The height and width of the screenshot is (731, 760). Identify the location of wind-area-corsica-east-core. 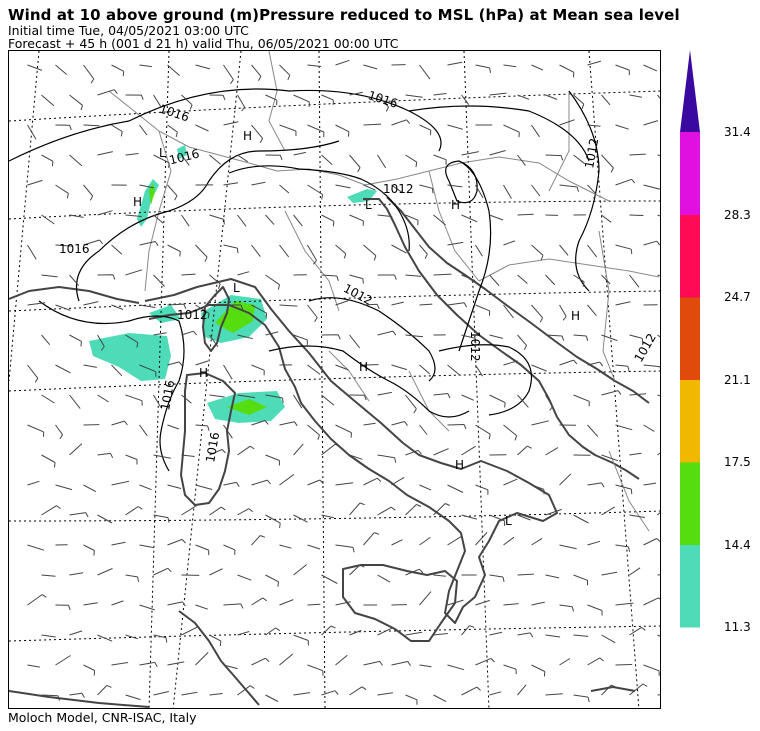
(235, 317).